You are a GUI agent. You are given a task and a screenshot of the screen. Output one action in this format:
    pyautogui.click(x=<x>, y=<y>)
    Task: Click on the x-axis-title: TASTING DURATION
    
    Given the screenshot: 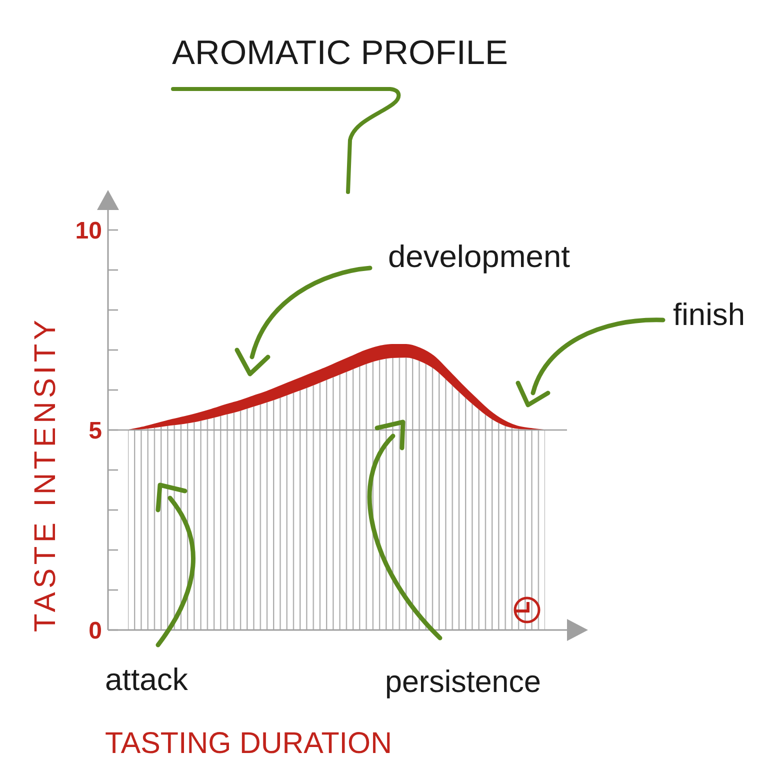 What is the action you would take?
    pyautogui.click(x=250, y=743)
    